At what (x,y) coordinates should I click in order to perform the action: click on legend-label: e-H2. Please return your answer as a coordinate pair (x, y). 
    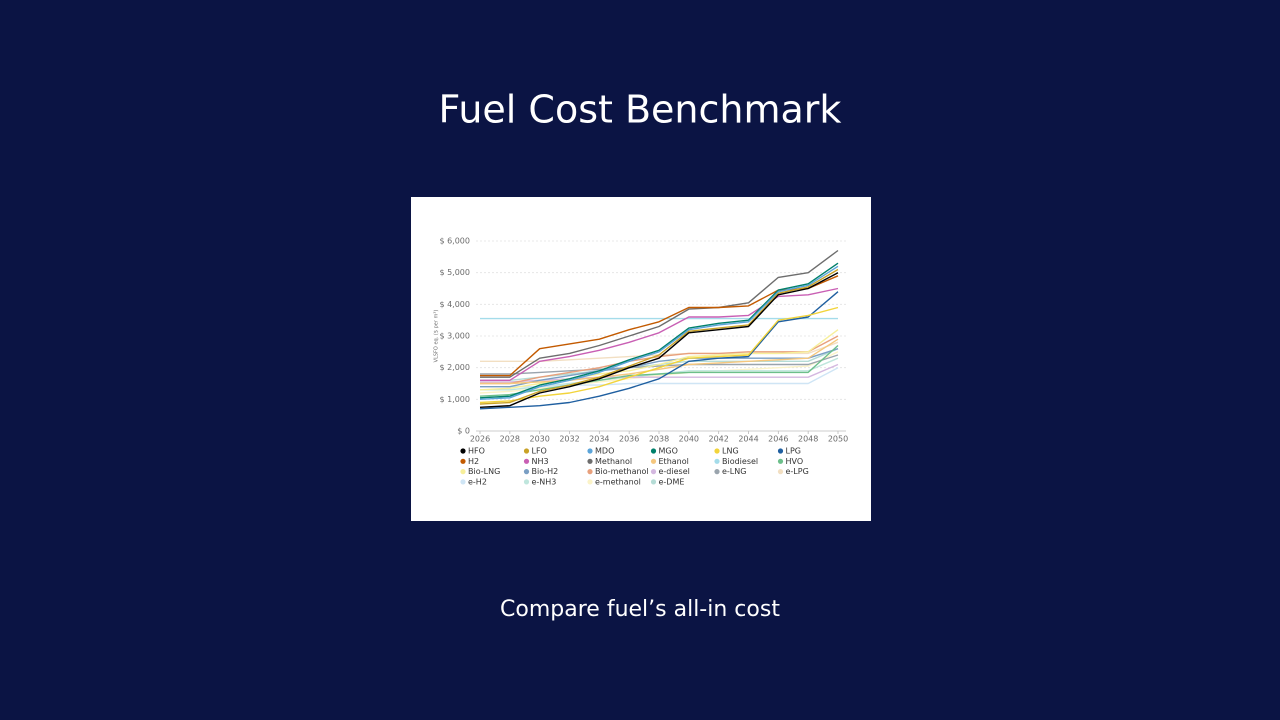
    Looking at the image, I should click on (477, 481).